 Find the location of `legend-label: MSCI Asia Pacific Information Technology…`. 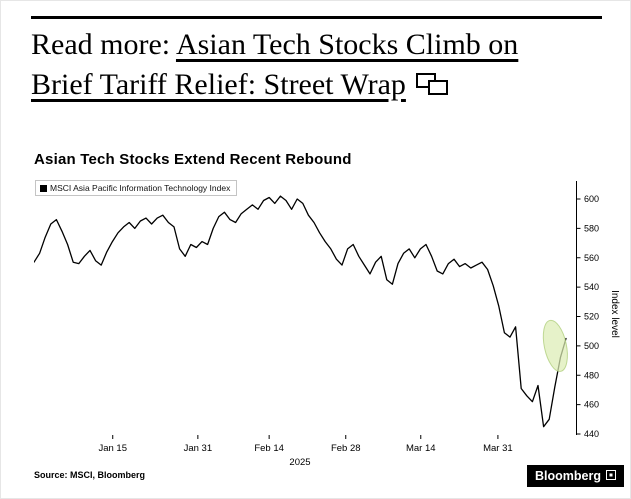

legend-label: MSCI Asia Pacific Information Technology… is located at coordinates (140, 188).